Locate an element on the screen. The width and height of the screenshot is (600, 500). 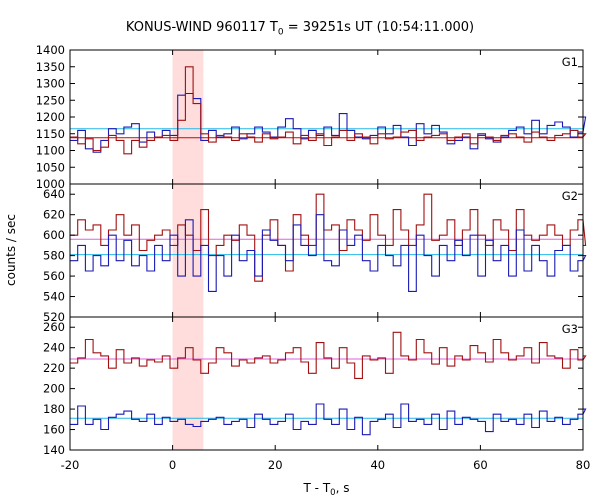
y-tick-label-g1: 1150 is located at coordinates (50, 134).